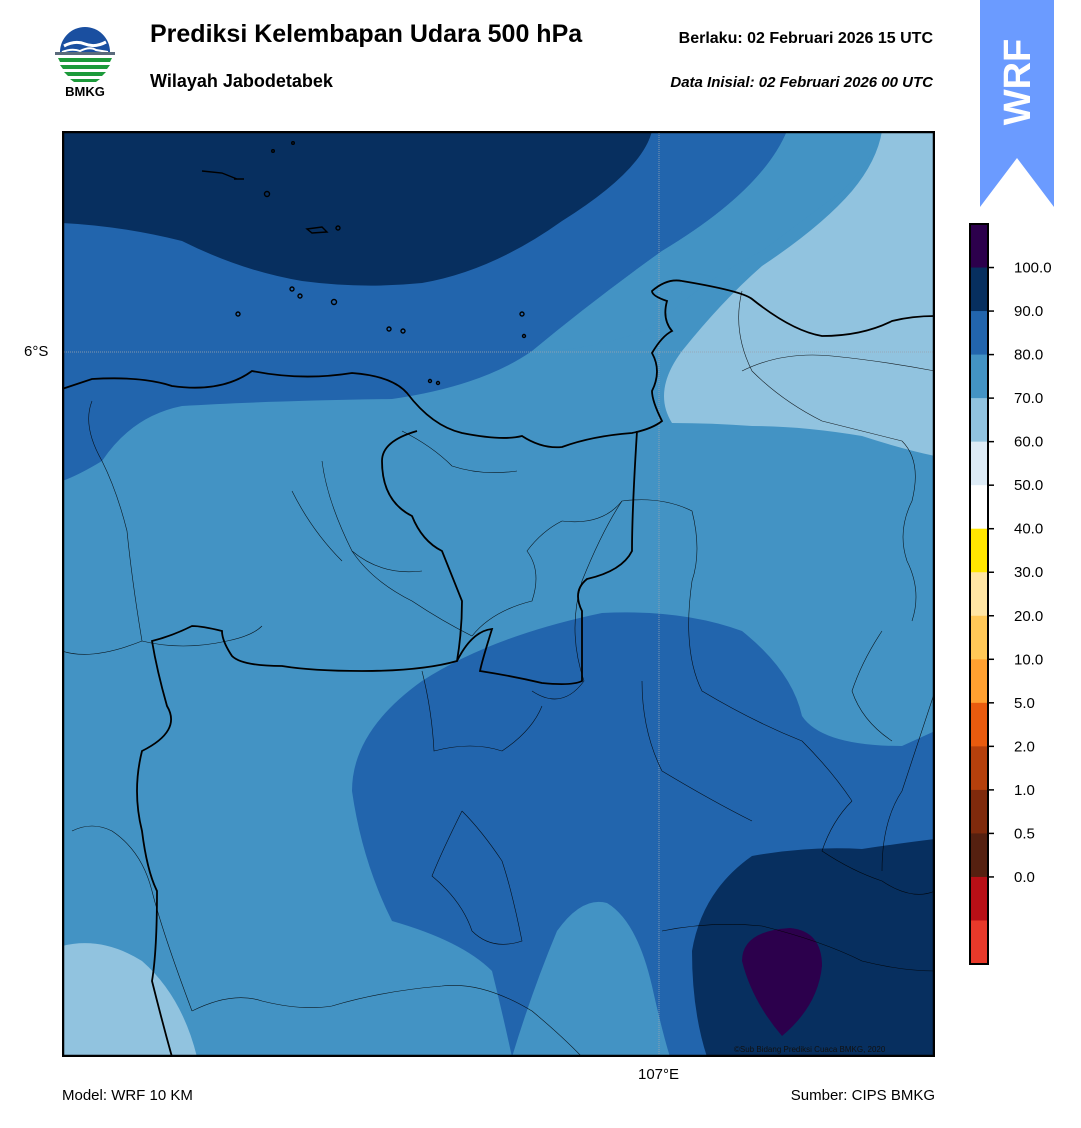  What do you see at coordinates (862, 1095) in the screenshot?
I see `source-info: Sumber: CIPS BMKG` at bounding box center [862, 1095].